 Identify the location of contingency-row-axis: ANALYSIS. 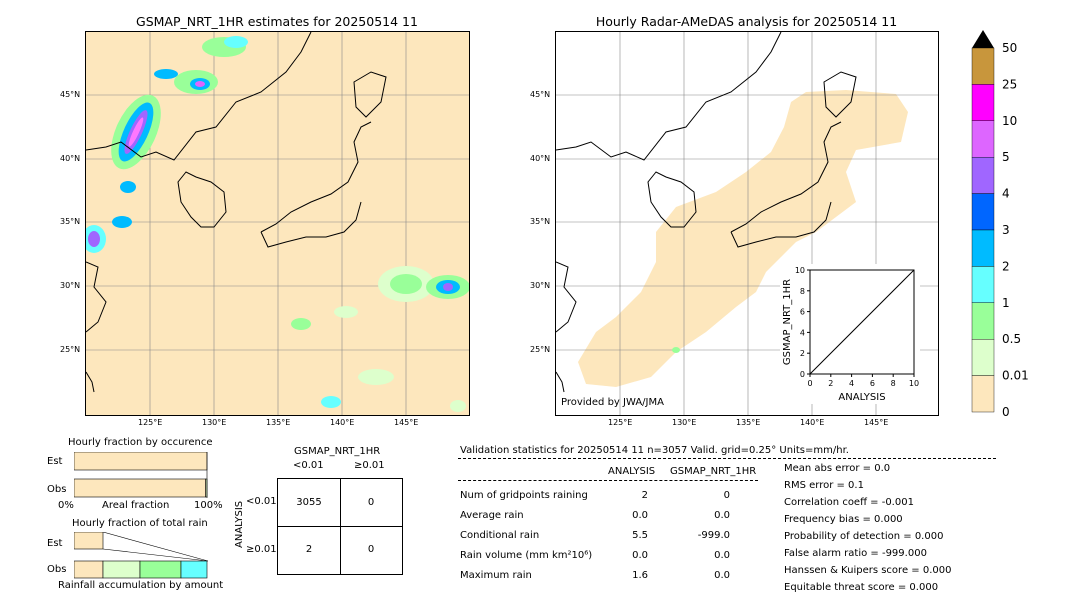
(239, 524).